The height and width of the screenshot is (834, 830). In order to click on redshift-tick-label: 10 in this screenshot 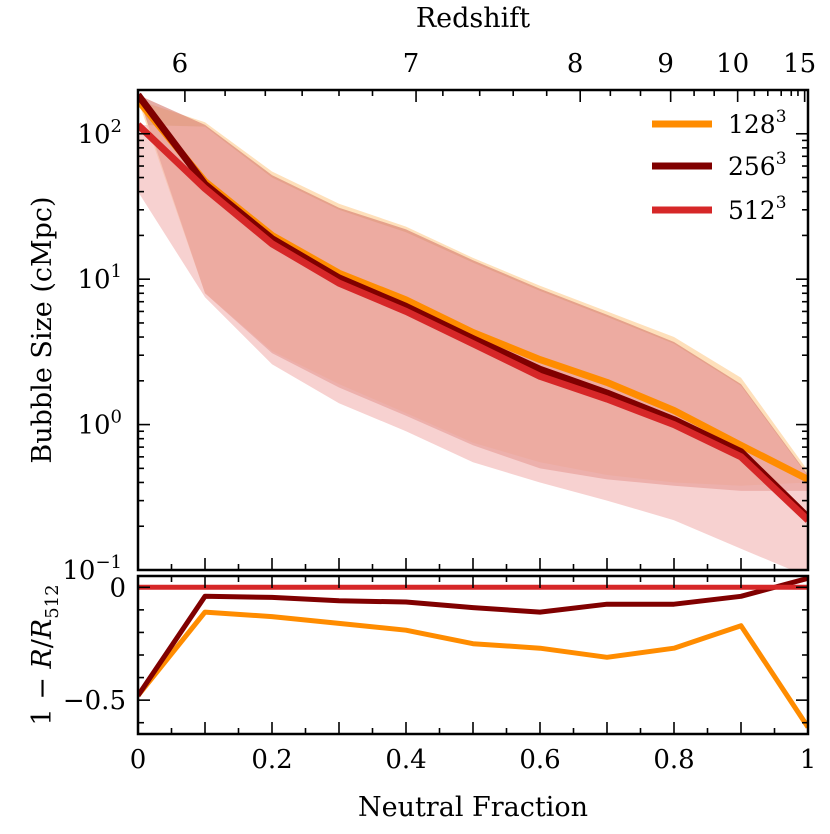, I will do `click(732, 64)`.